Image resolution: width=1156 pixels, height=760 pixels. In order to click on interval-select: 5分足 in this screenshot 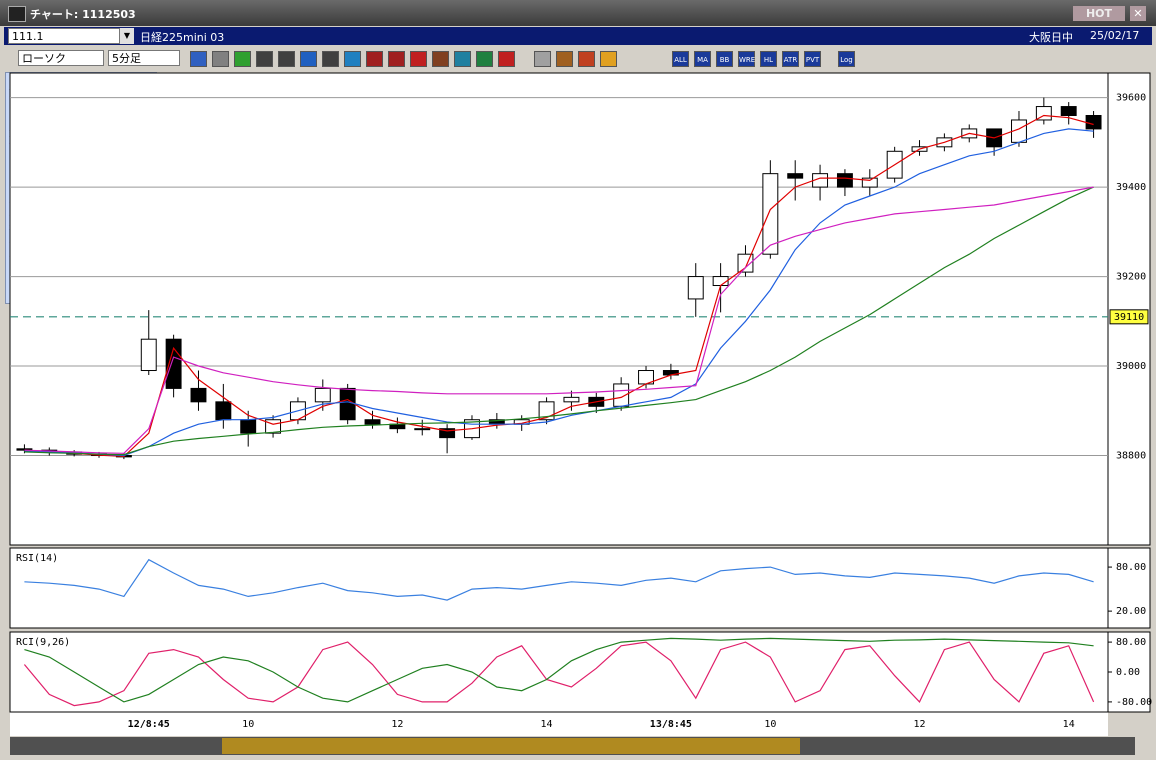, I will do `click(144, 58)`.